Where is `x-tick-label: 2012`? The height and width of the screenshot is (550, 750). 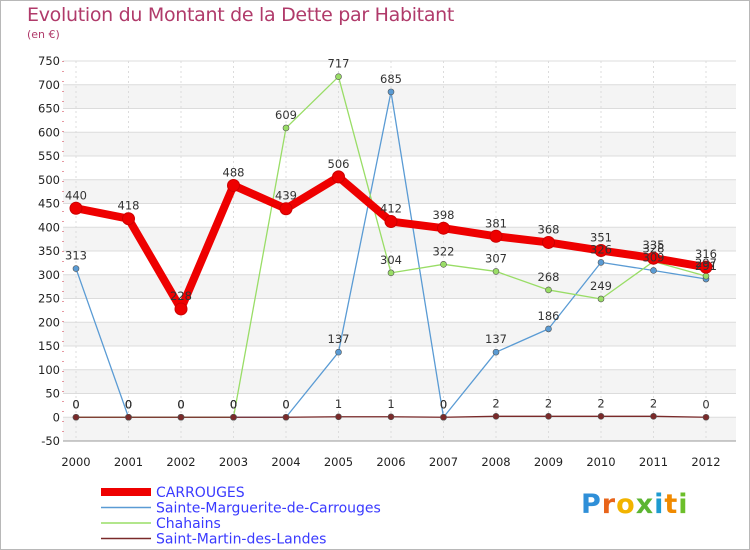 x-tick-label: 2012 is located at coordinates (705, 462).